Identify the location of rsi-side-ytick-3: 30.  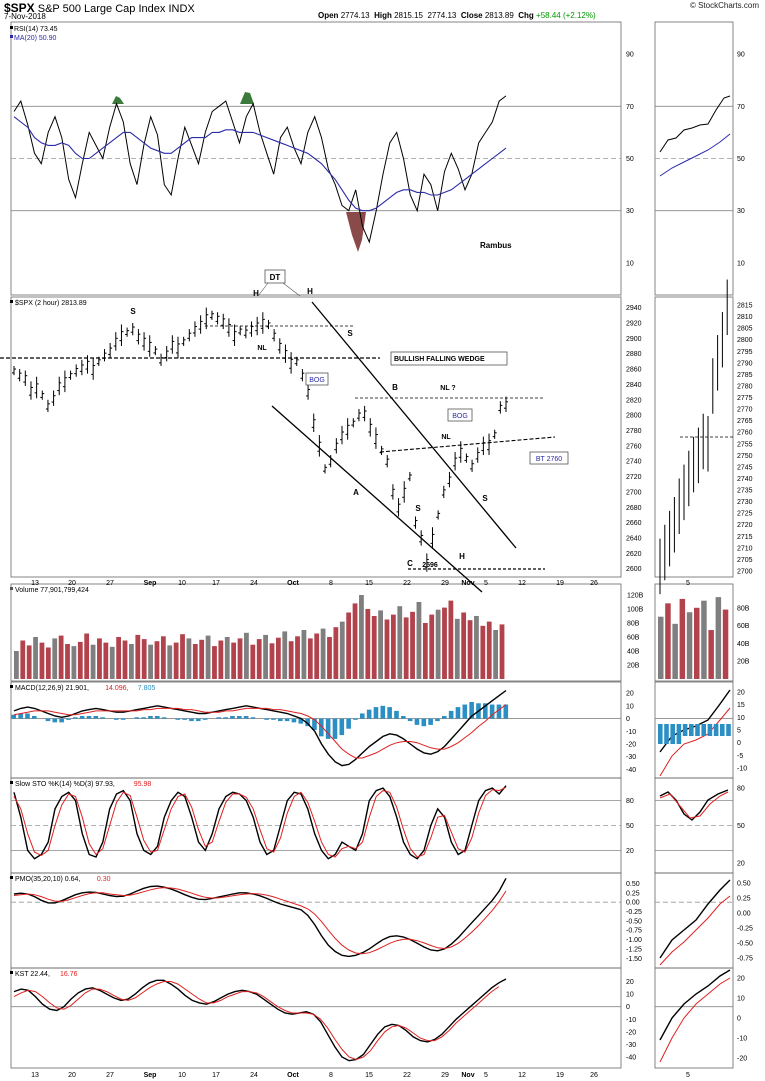
(741, 211).